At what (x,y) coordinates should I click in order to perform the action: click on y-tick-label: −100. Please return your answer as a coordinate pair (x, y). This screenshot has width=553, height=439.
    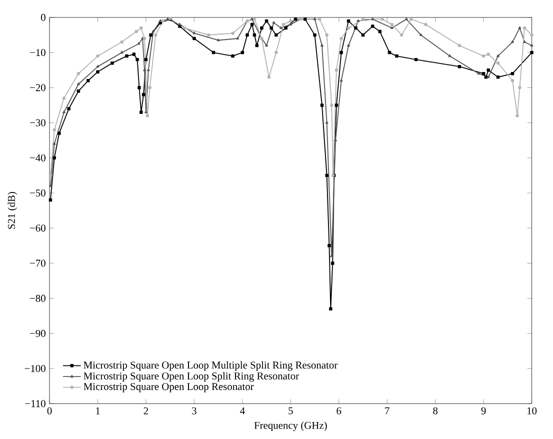
    Looking at the image, I should click on (35, 368).